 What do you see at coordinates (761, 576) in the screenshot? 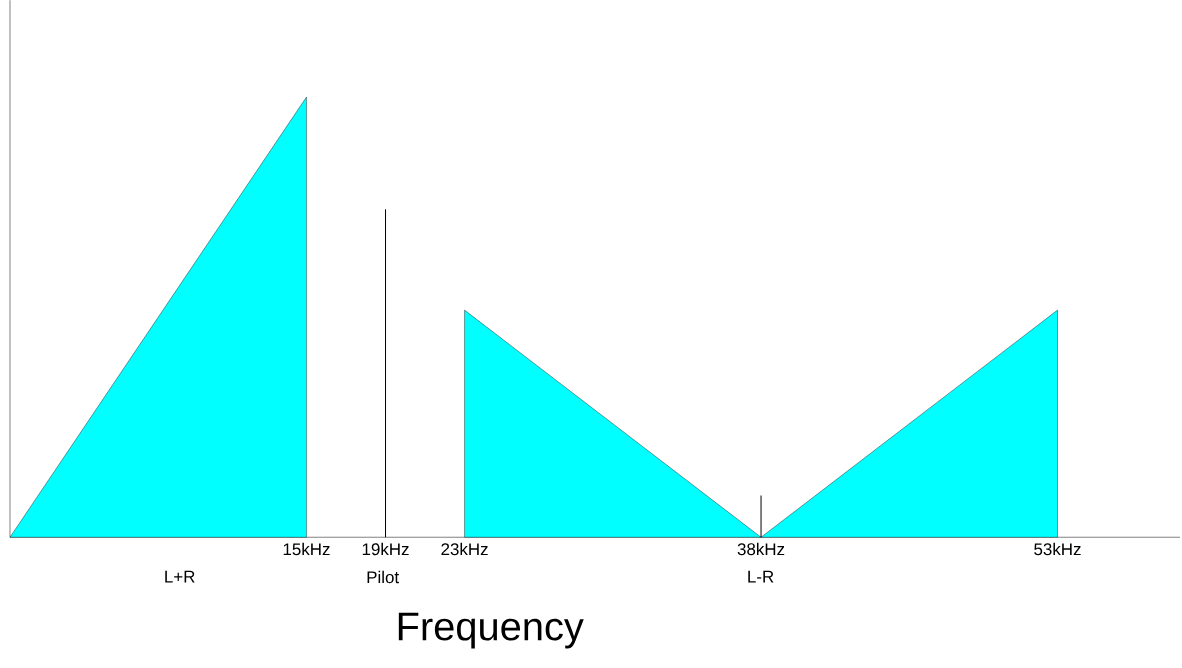
I see `text: L-R` at bounding box center [761, 576].